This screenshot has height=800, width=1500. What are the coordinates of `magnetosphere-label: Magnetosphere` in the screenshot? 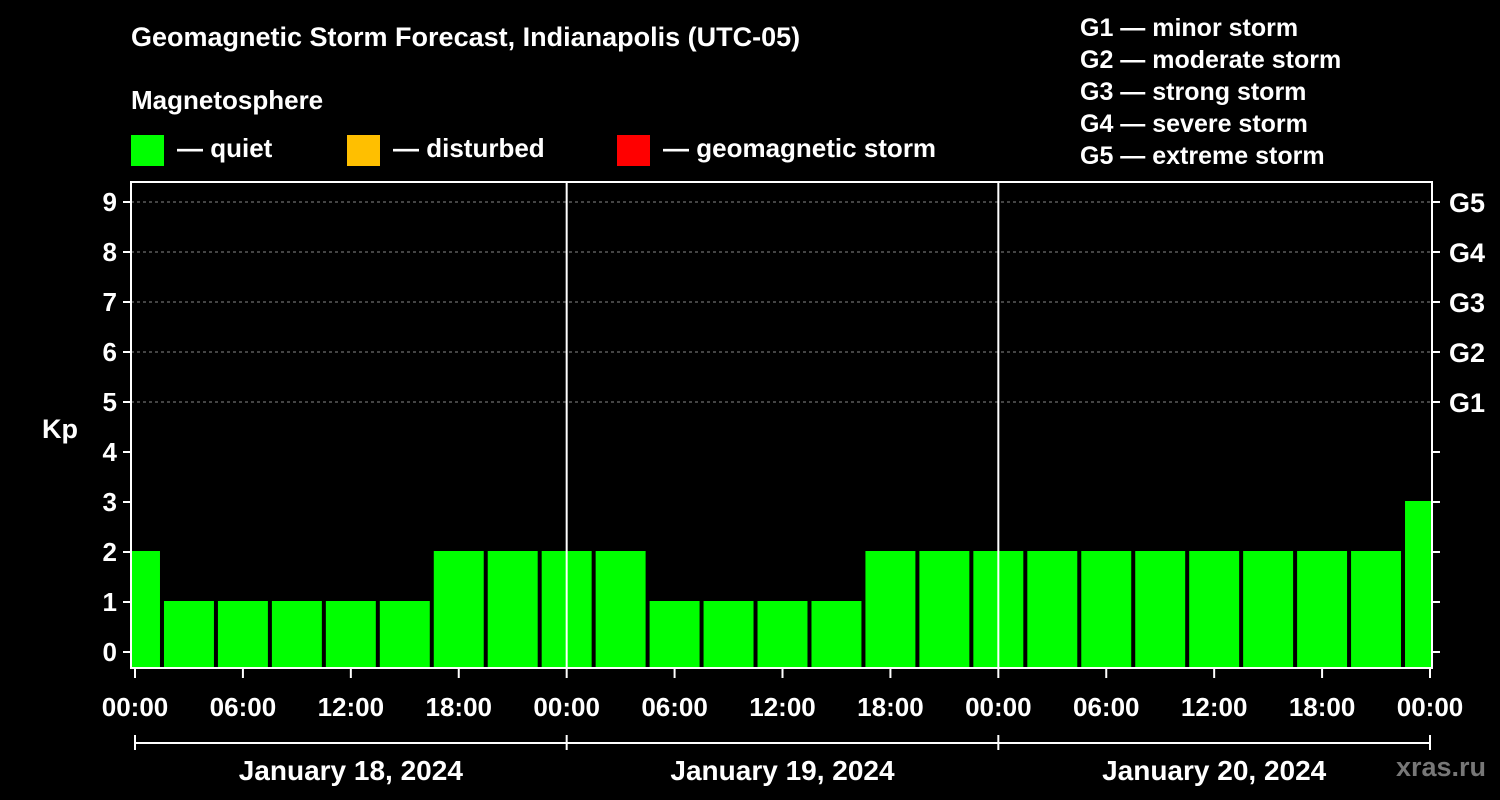 It's located at (227, 100).